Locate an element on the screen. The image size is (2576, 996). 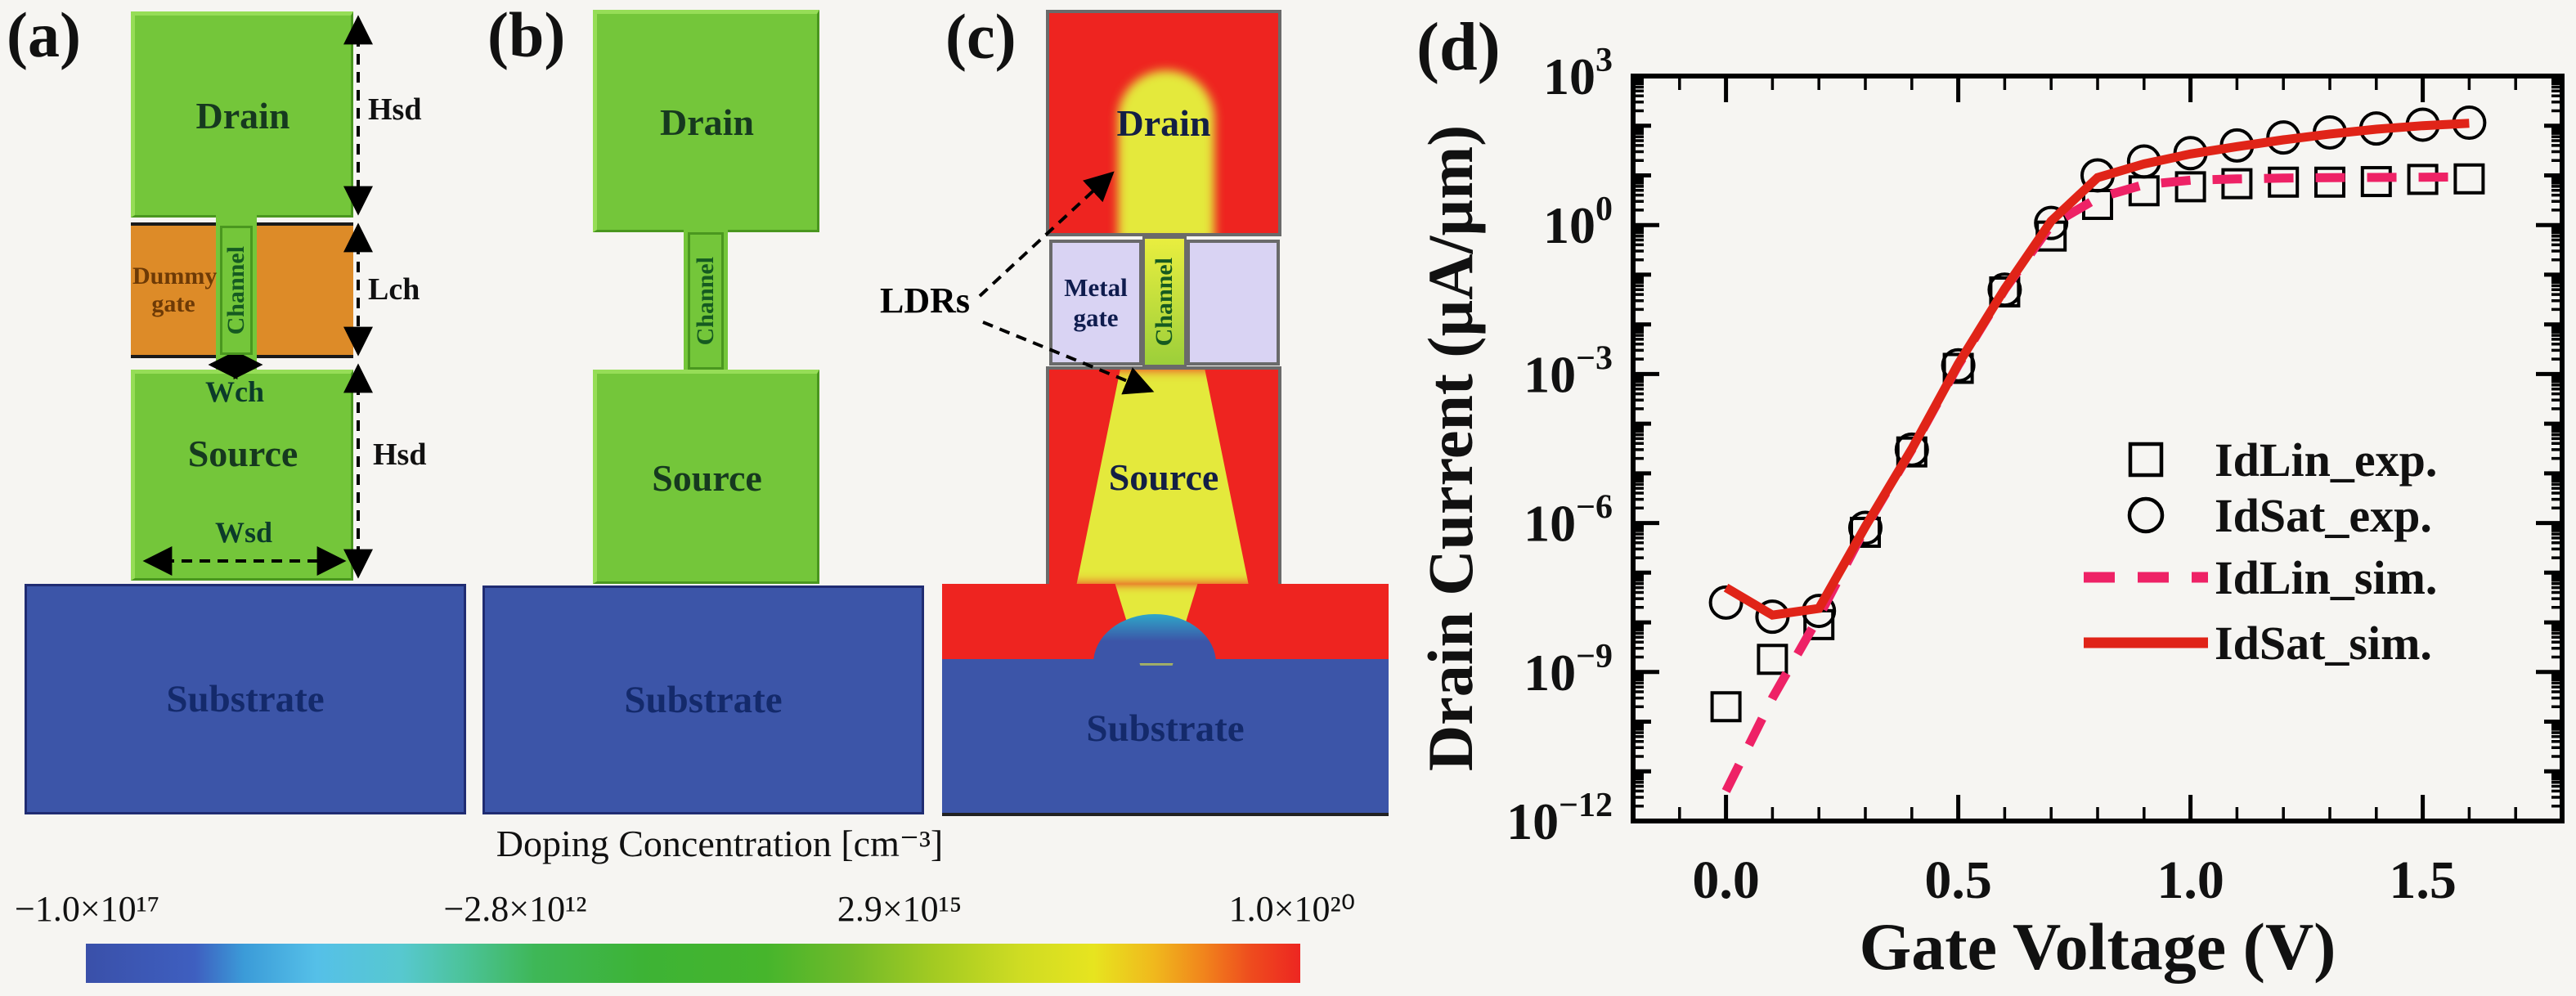
legend-label: IdLin_sim. is located at coordinates (2326, 578).